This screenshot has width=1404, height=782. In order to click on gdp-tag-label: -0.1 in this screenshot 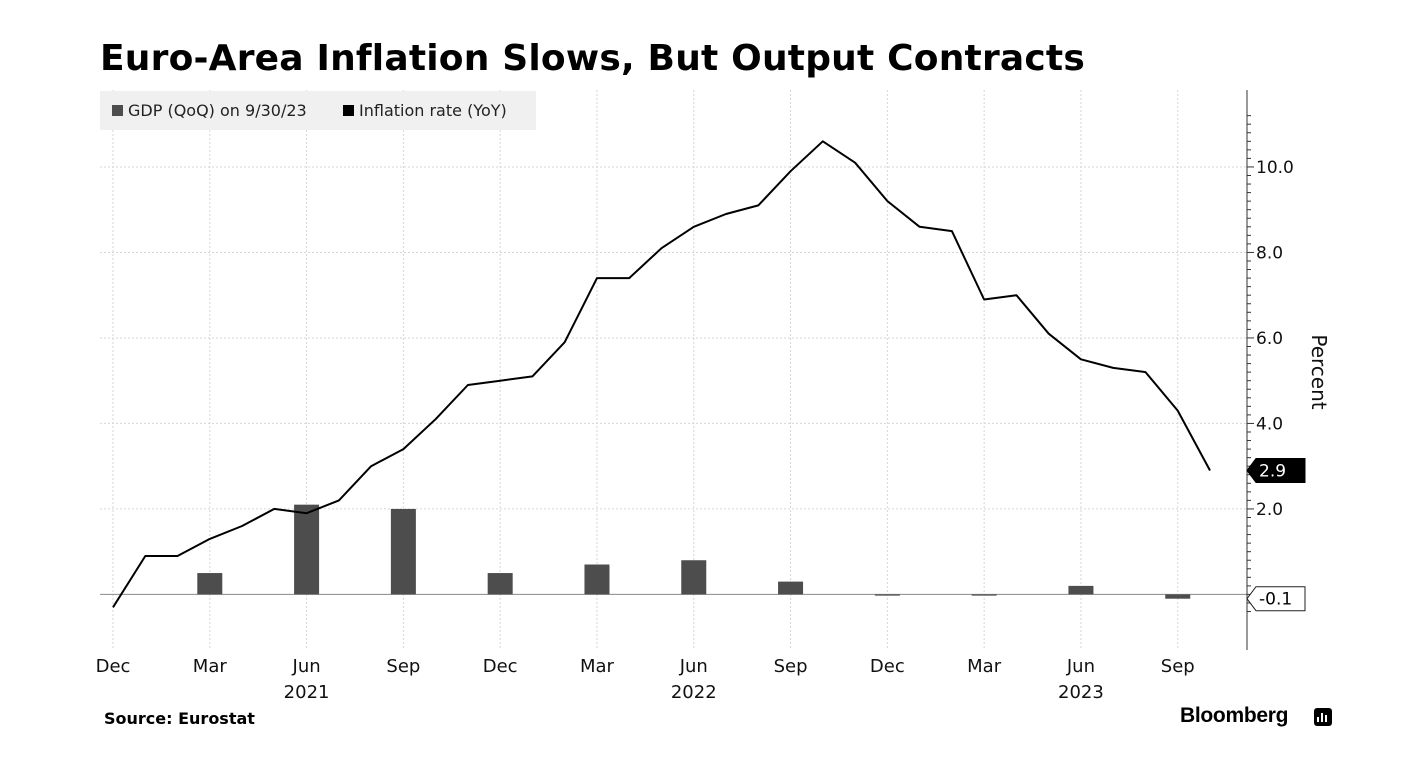, I will do `click(1275, 600)`.